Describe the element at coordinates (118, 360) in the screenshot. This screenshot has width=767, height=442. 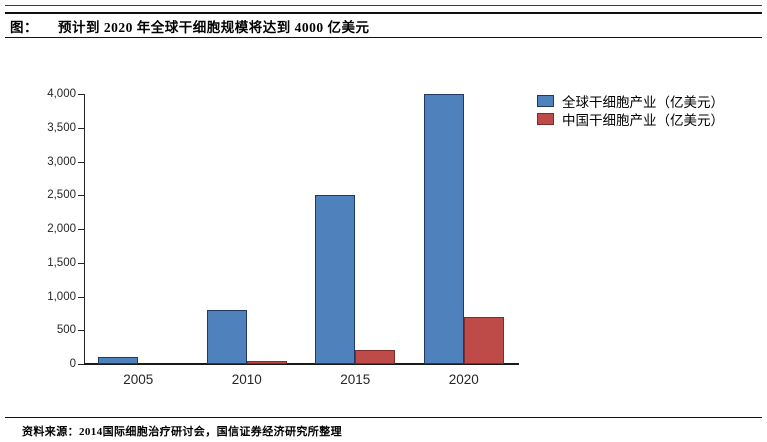
I see `bar-global-2005` at that location.